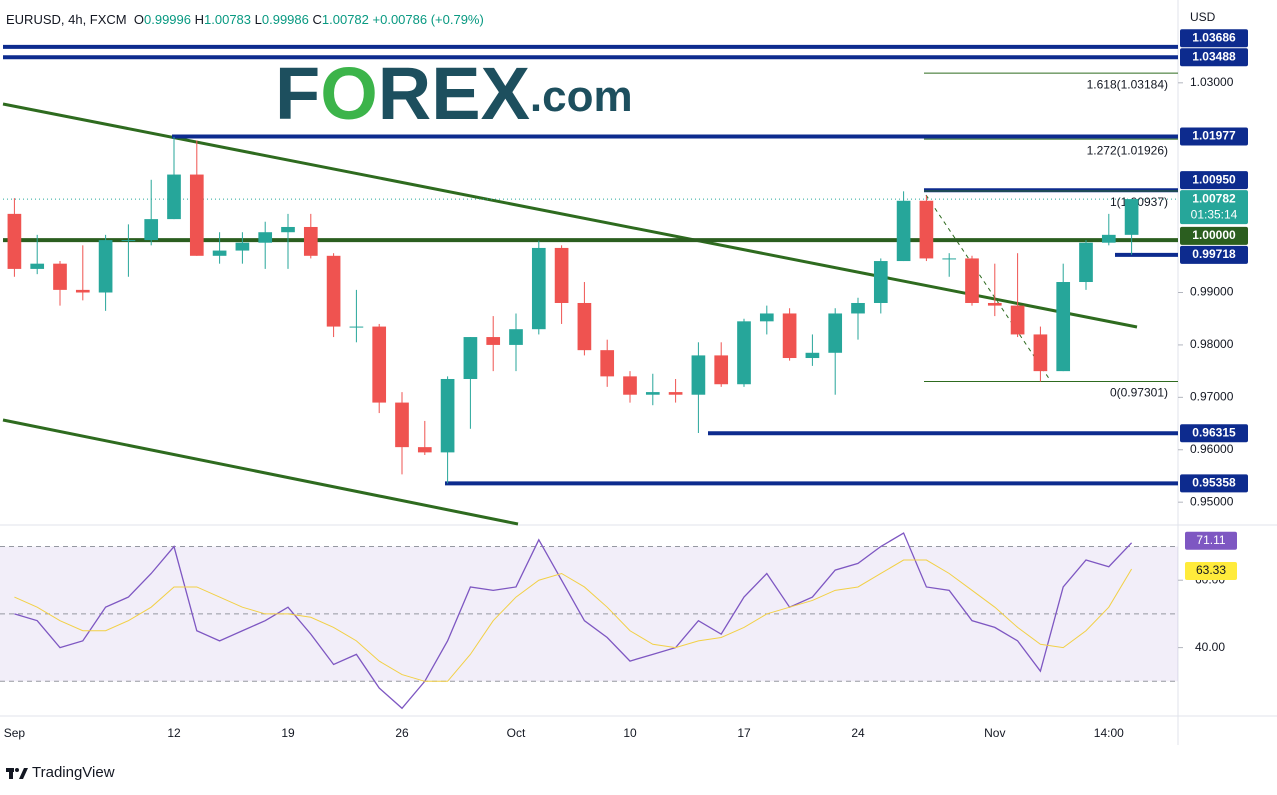 Image resolution: width=1277 pixels, height=795 pixels. What do you see at coordinates (994, 733) in the screenshot?
I see `x-tick-label: Nov` at bounding box center [994, 733].